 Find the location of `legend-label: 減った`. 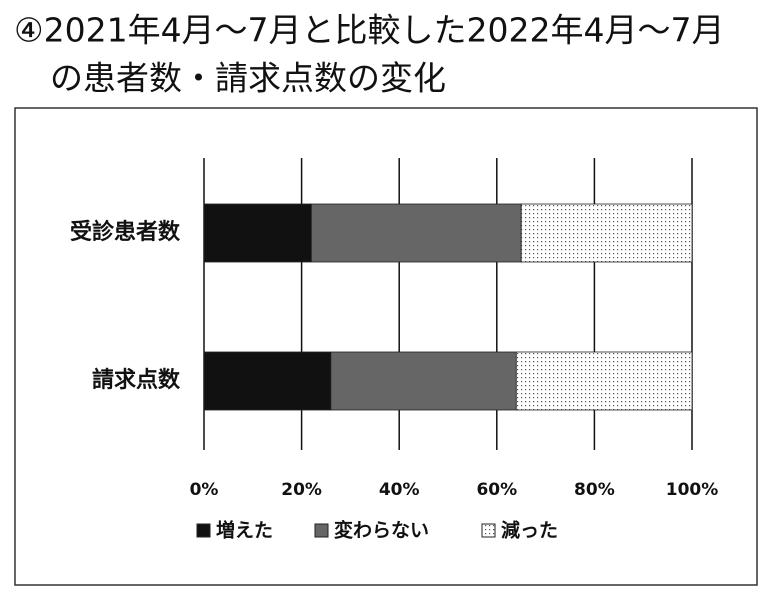

legend-label: 減った is located at coordinates (529, 530).